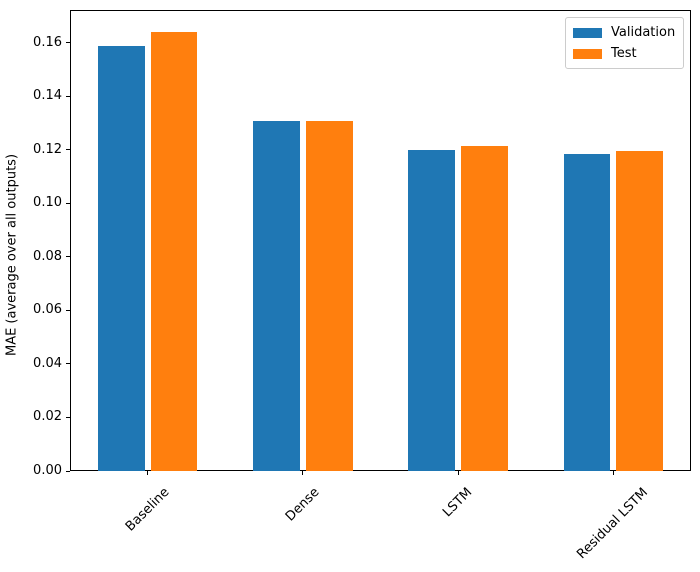  Describe the element at coordinates (121, 258) in the screenshot. I see `bar-validation-baseline` at that location.